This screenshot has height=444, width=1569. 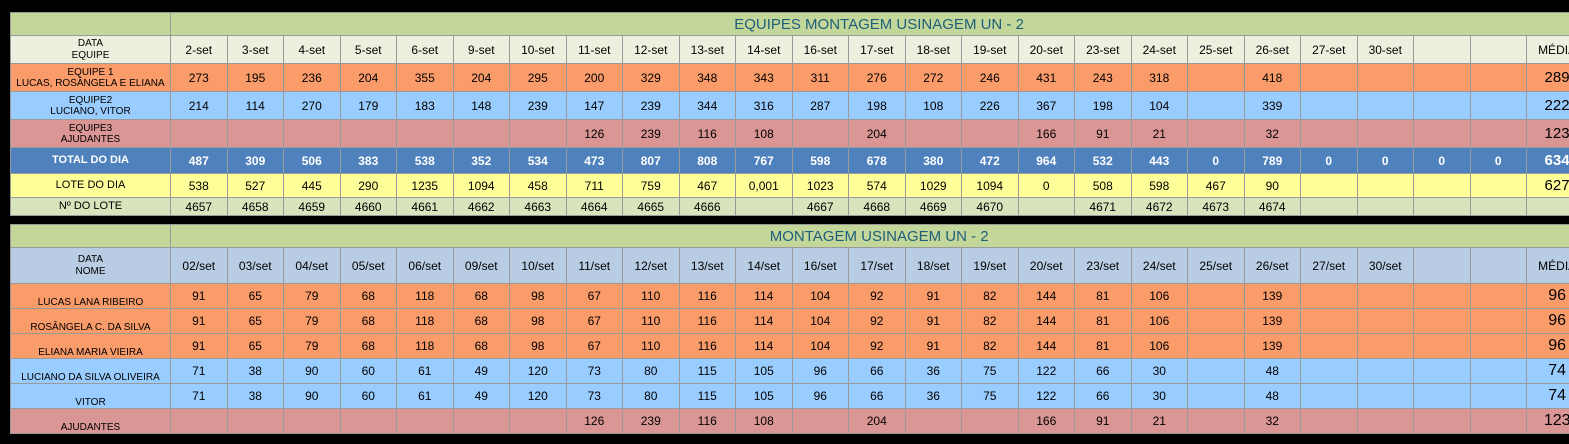 What do you see at coordinates (594, 160) in the screenshot?
I see `value-cell: 473` at bounding box center [594, 160].